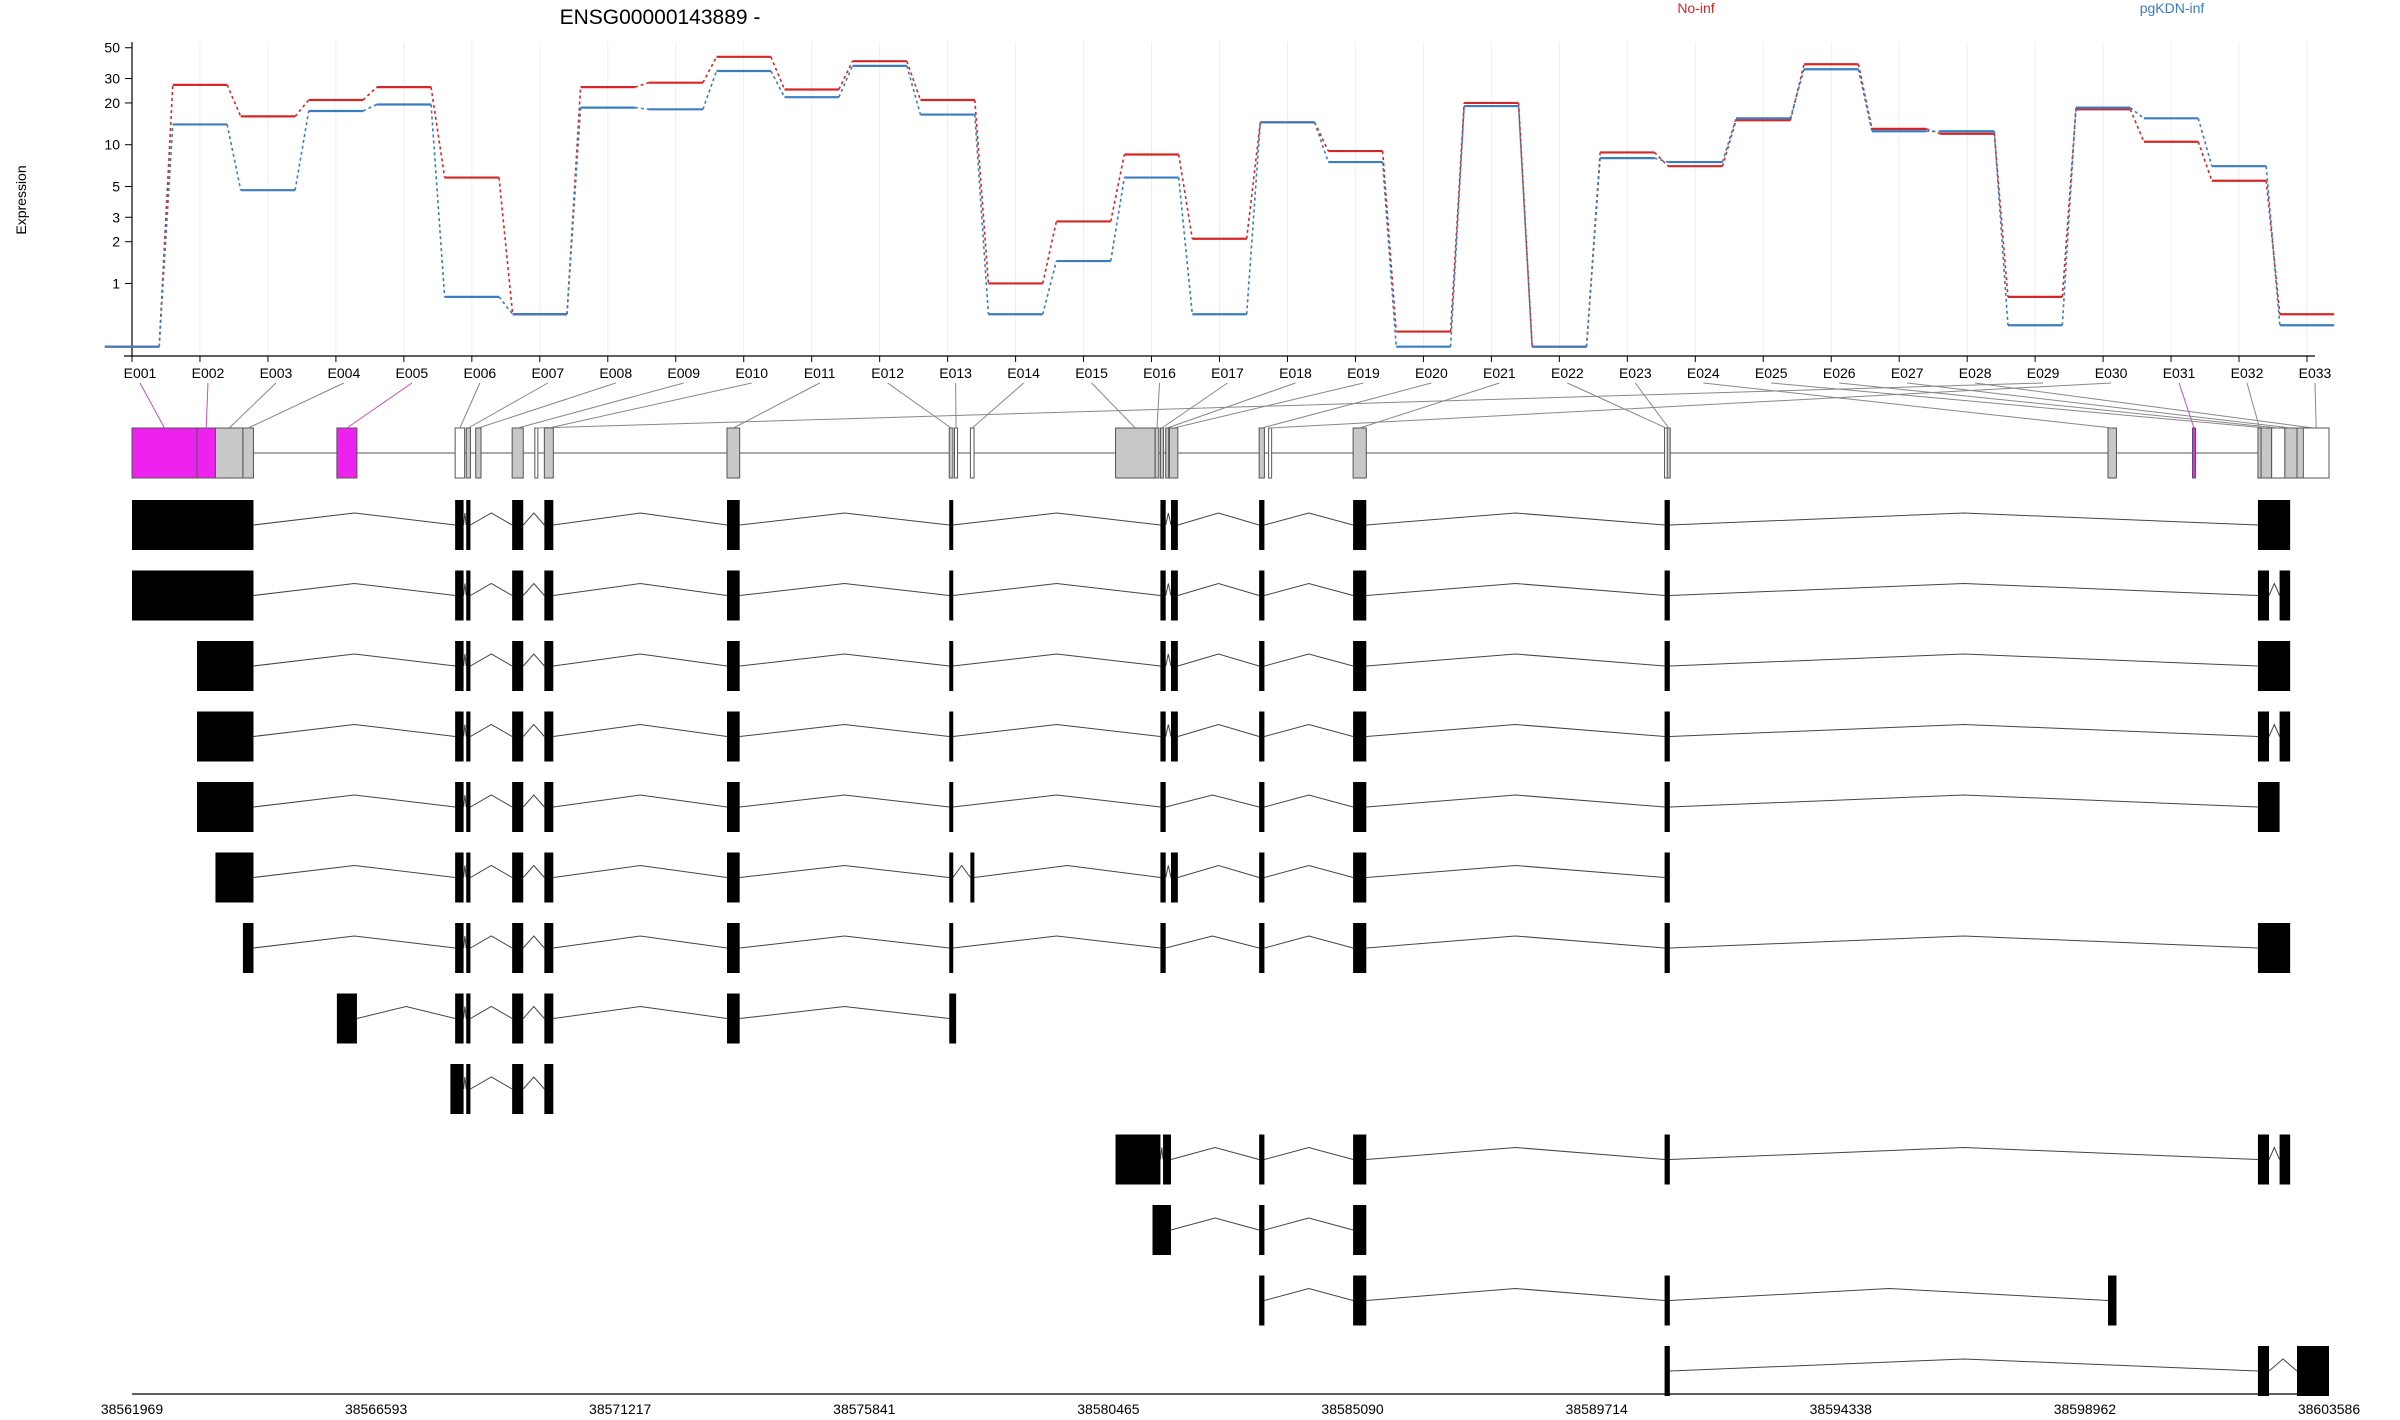  I want to click on genomic-tick-label: 38598962, so click(2085, 1409).